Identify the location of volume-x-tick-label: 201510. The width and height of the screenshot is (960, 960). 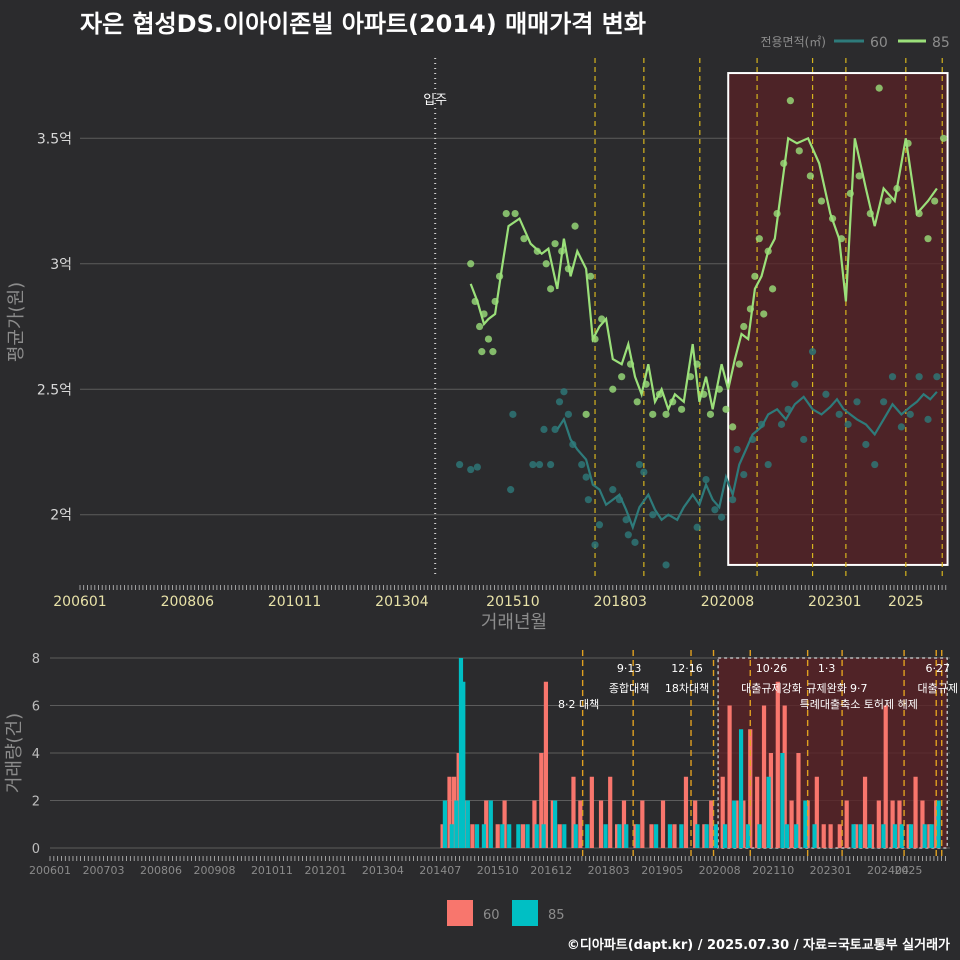
(498, 870).